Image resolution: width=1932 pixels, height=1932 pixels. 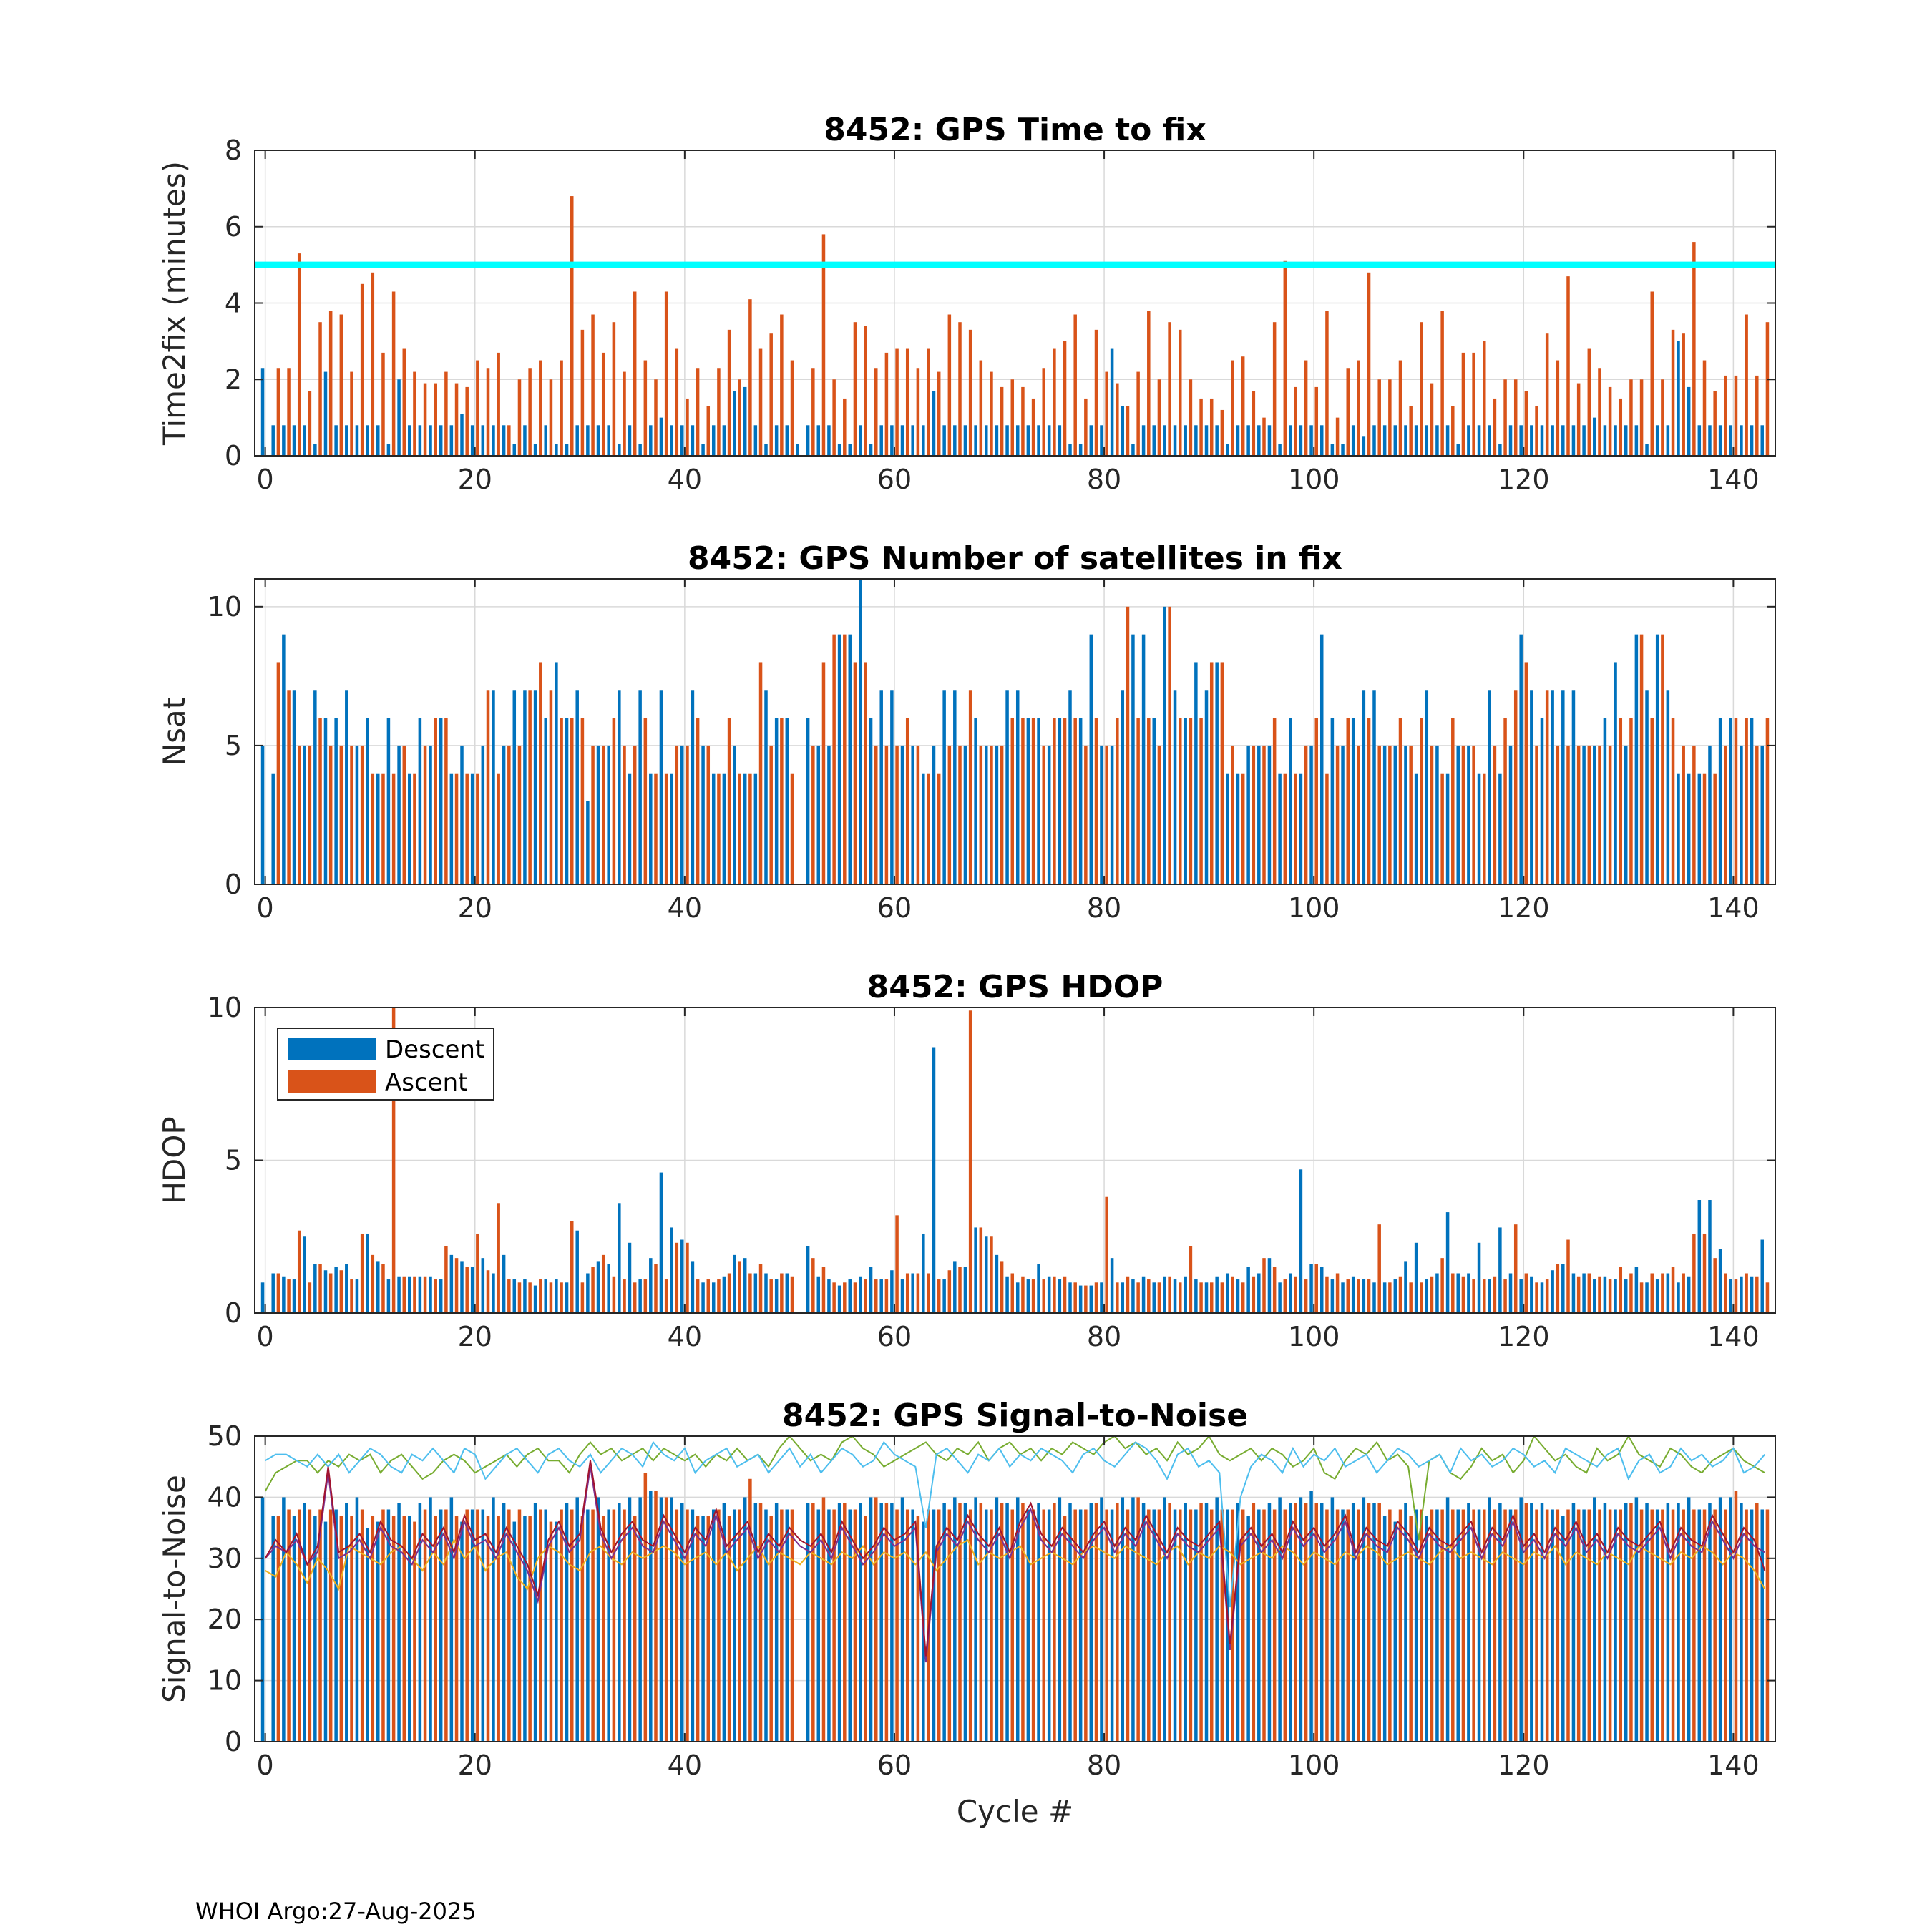 What do you see at coordinates (685, 908) in the screenshot?
I see `x-tick-label: 40` at bounding box center [685, 908].